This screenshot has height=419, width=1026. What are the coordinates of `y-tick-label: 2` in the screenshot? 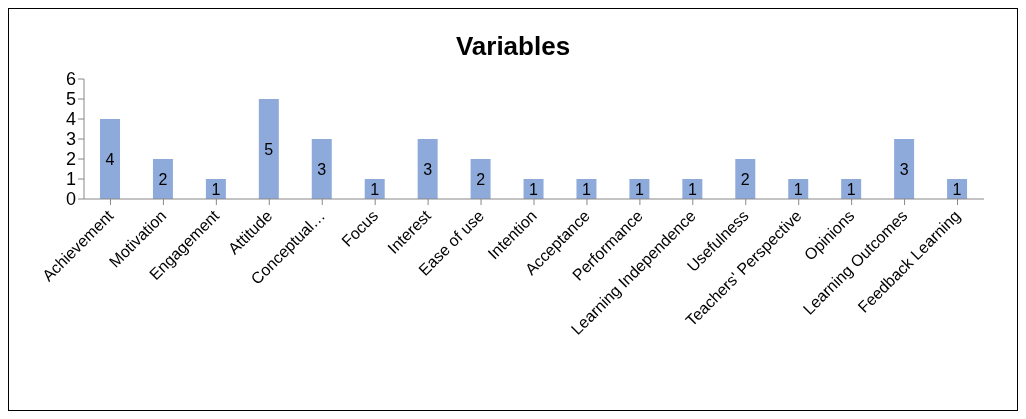 It's located at (70, 159).